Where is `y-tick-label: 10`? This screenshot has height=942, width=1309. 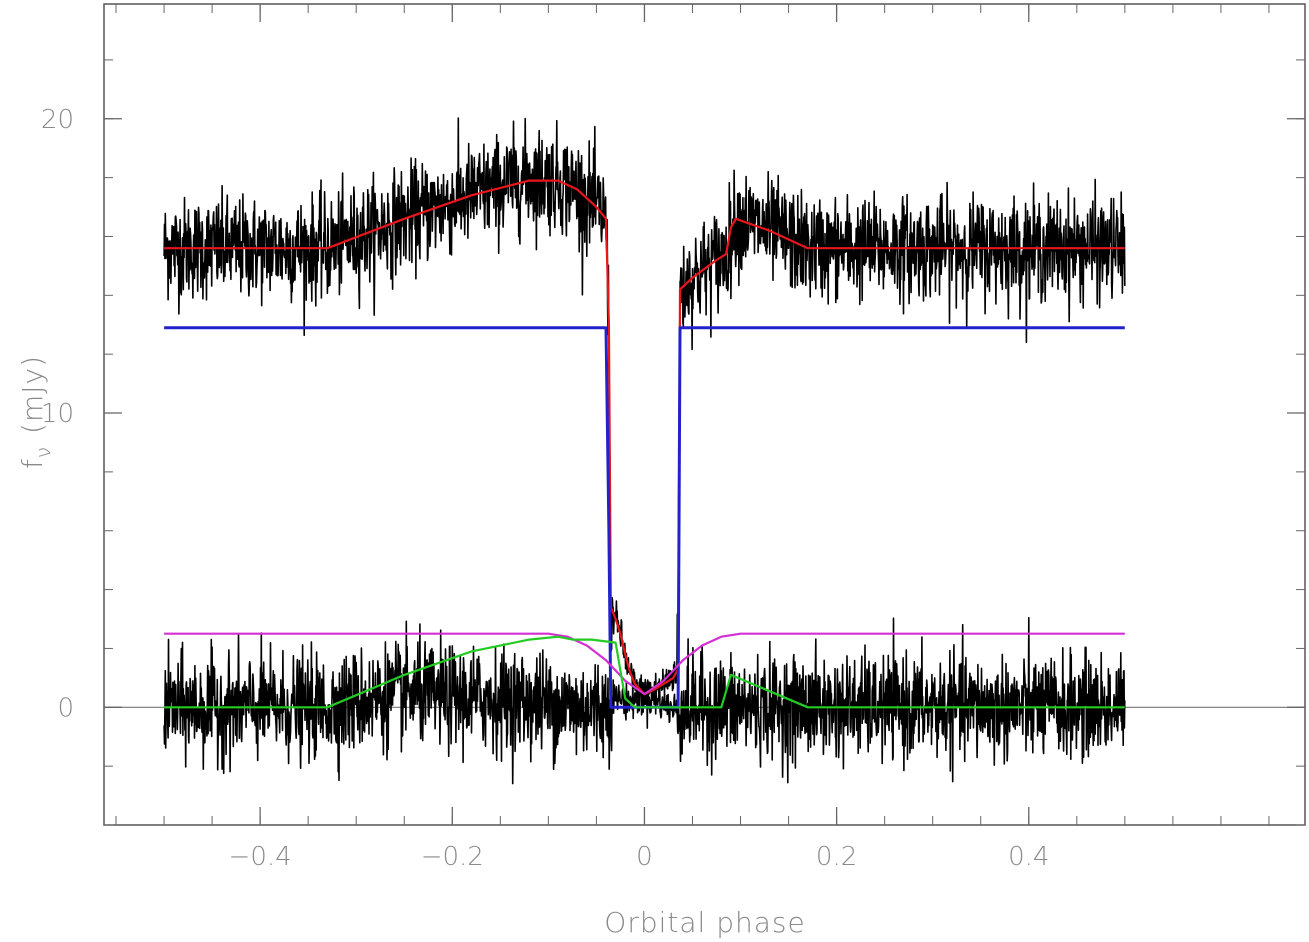
y-tick-label: 10 is located at coordinates (57, 414).